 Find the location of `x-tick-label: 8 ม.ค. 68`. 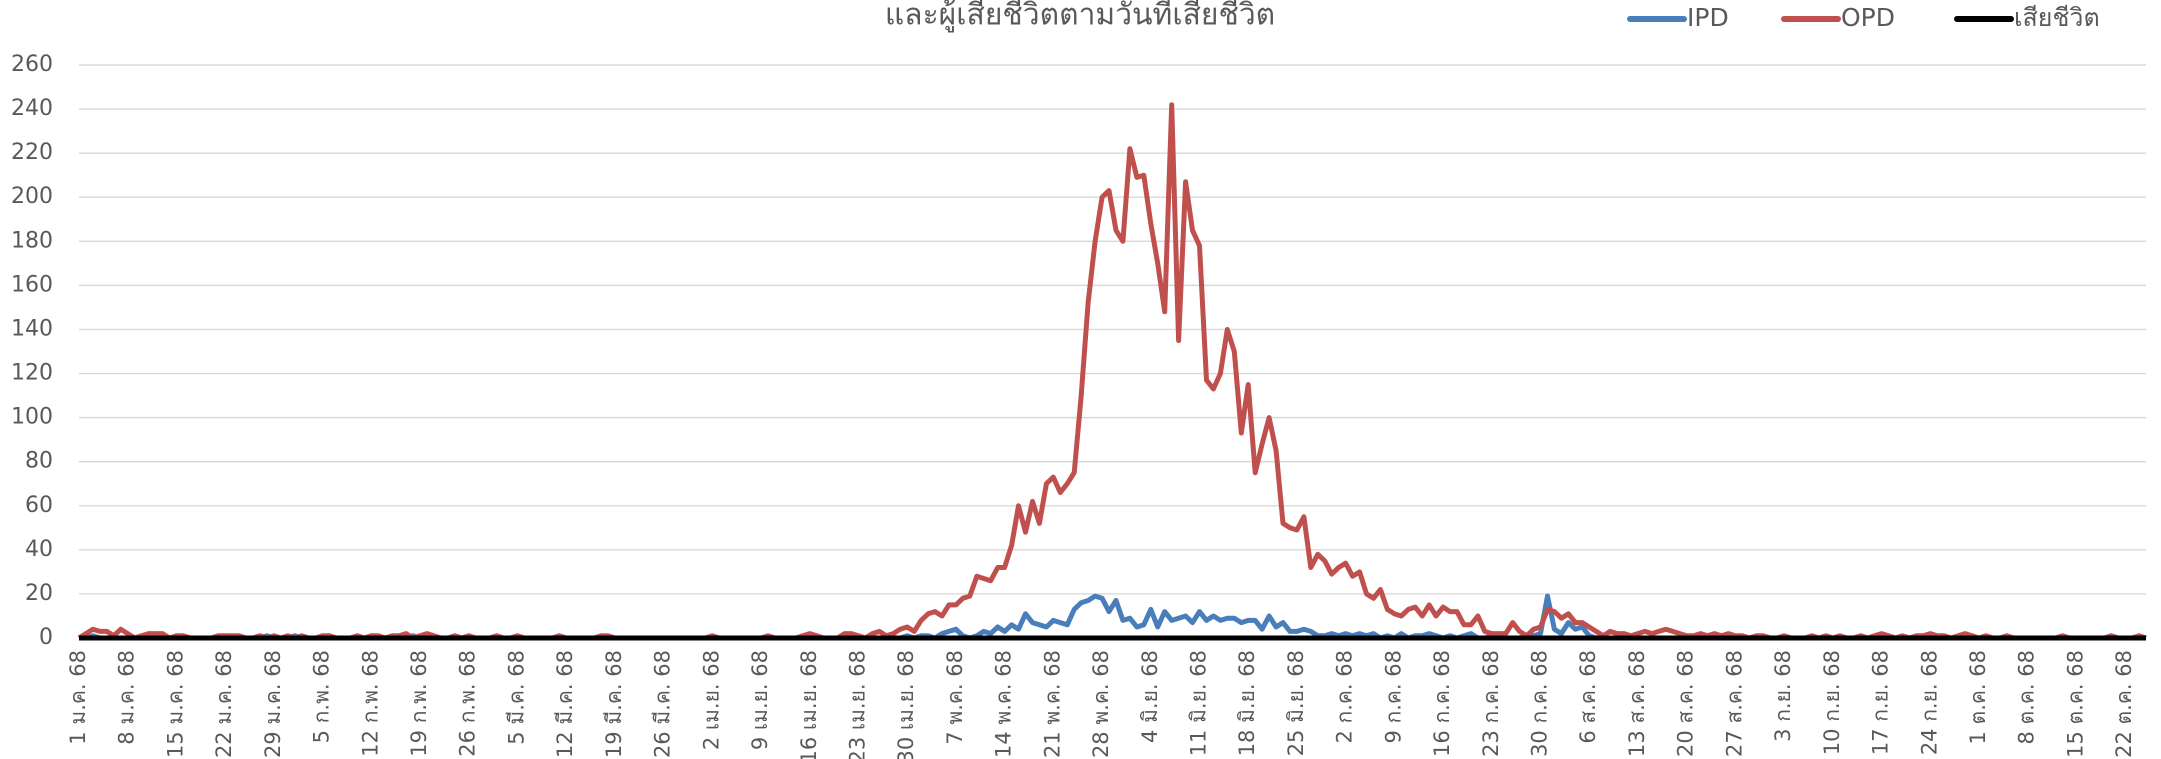

x-tick-label: 8 ม.ค. 68 is located at coordinates (127, 697).